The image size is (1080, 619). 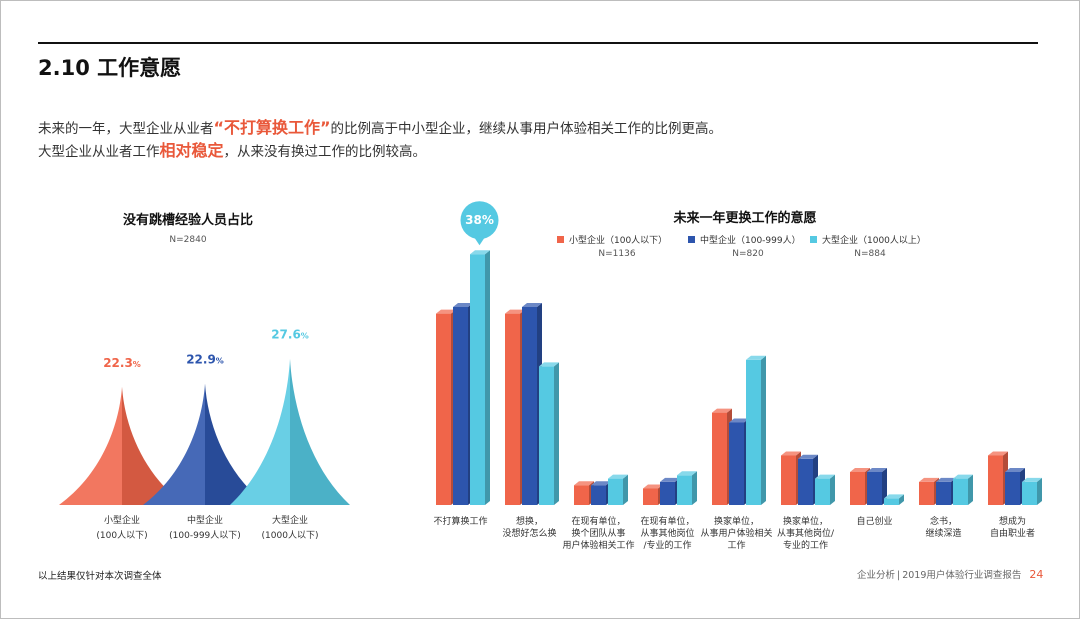 What do you see at coordinates (100, 576) in the screenshot?
I see `footnote: 以上结果仅针对本次调查全体` at bounding box center [100, 576].